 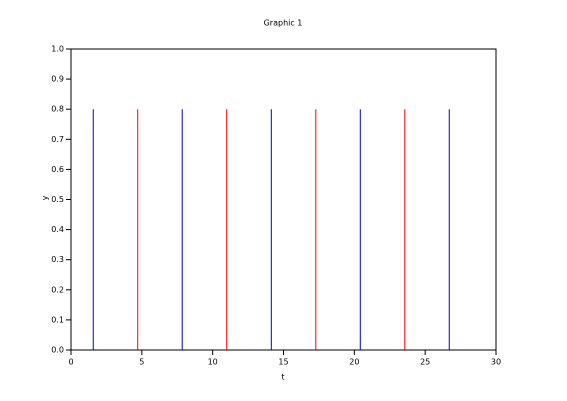 I want to click on x-tick-label: 15, so click(x=283, y=362).